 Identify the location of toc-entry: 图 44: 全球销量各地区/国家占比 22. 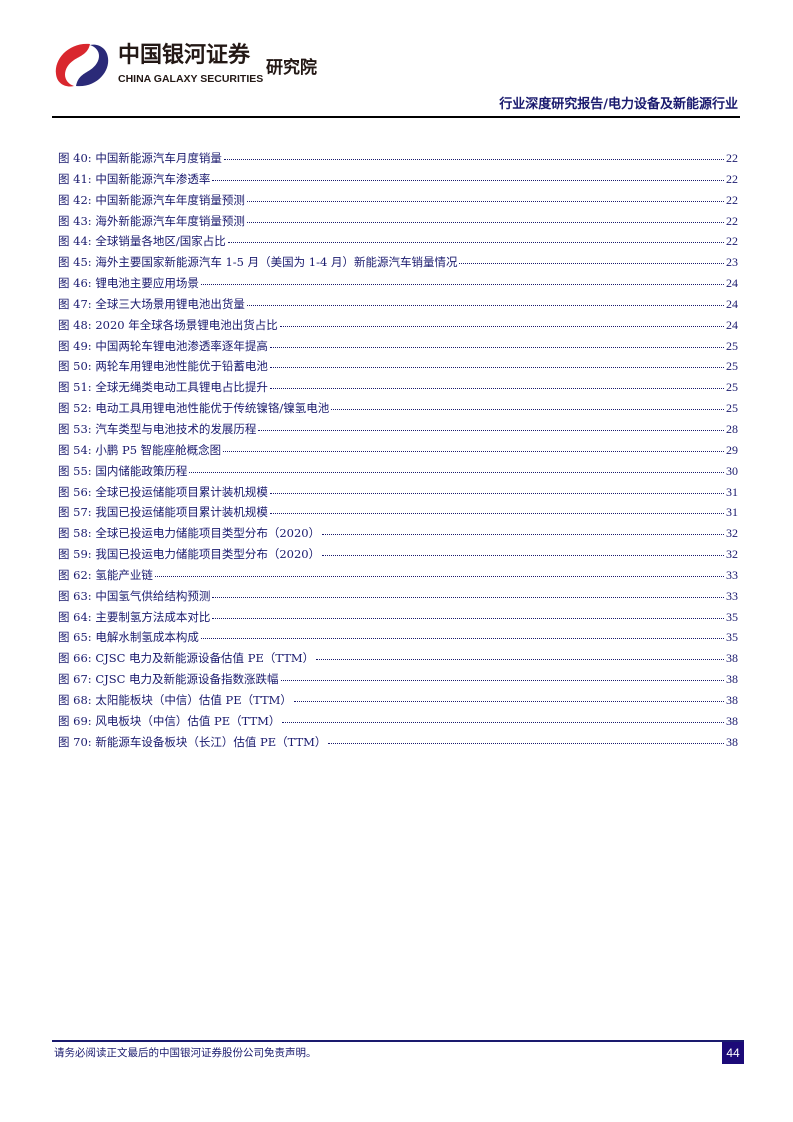
(398, 241).